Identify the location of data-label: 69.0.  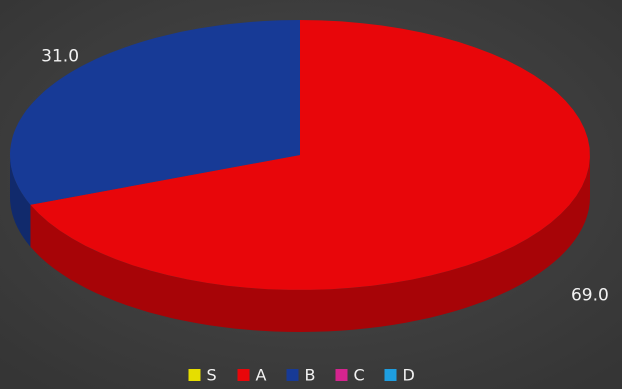
(590, 296).